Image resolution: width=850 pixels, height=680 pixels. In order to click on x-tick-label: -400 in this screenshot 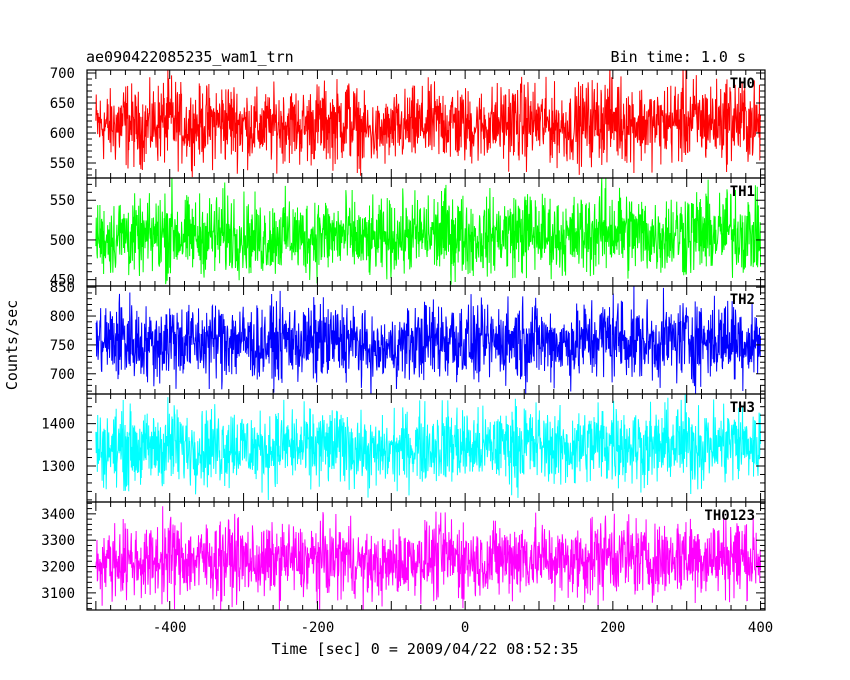, I will do `click(170, 628)`.